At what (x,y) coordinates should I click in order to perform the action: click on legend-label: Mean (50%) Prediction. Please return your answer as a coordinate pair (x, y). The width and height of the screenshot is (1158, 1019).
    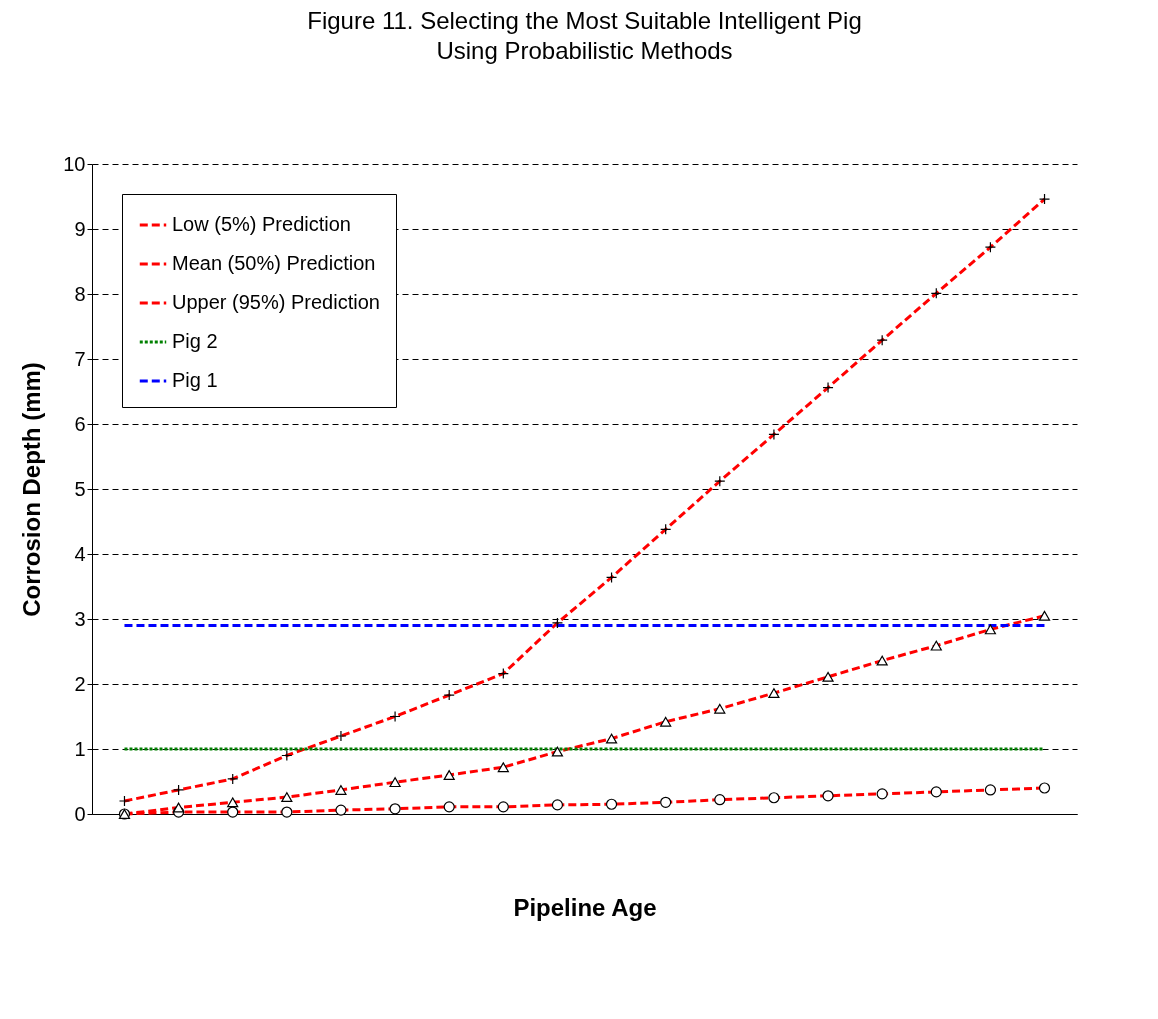
    Looking at the image, I should click on (274, 263).